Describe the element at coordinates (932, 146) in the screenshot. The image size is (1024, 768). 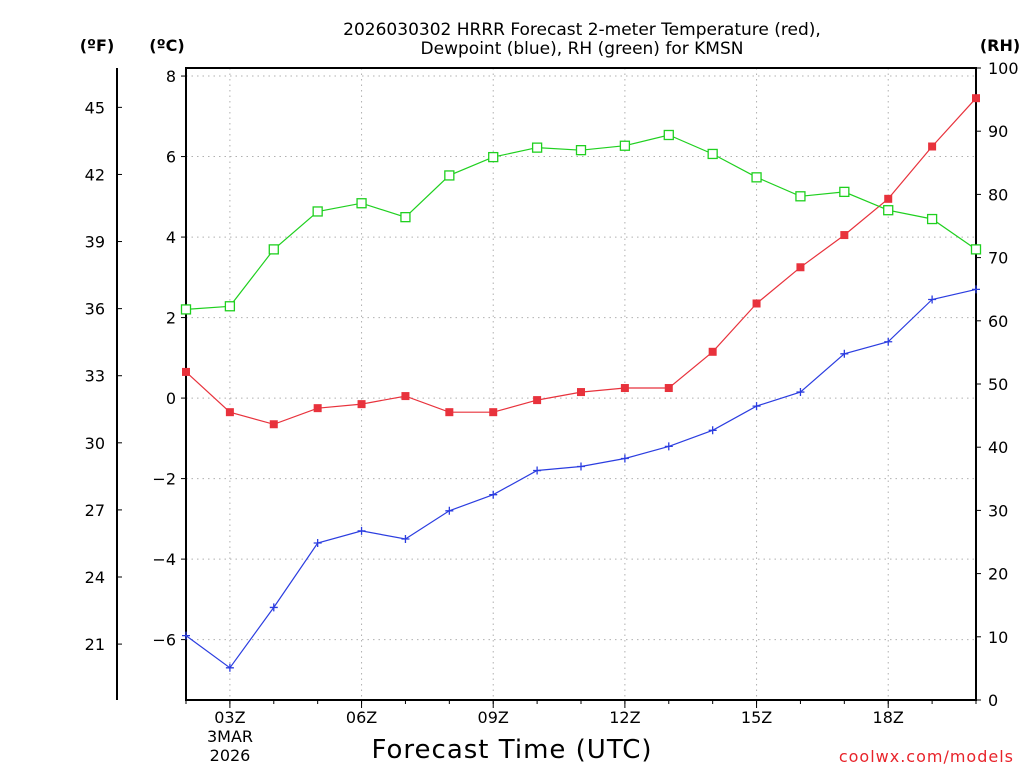
I see `2-meter-temperature-point-19` at that location.